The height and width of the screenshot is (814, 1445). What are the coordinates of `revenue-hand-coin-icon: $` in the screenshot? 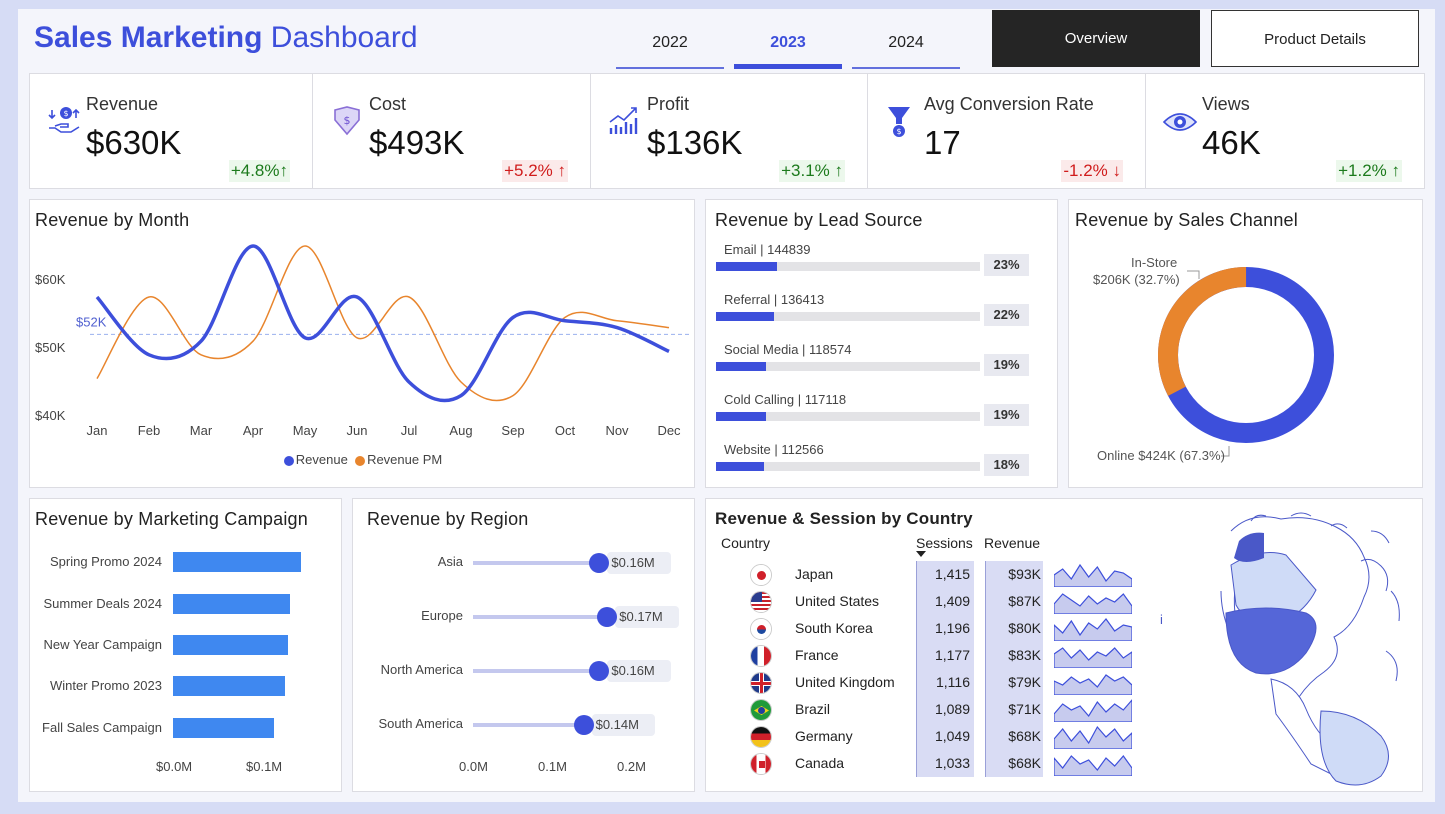 It's located at (64, 120).